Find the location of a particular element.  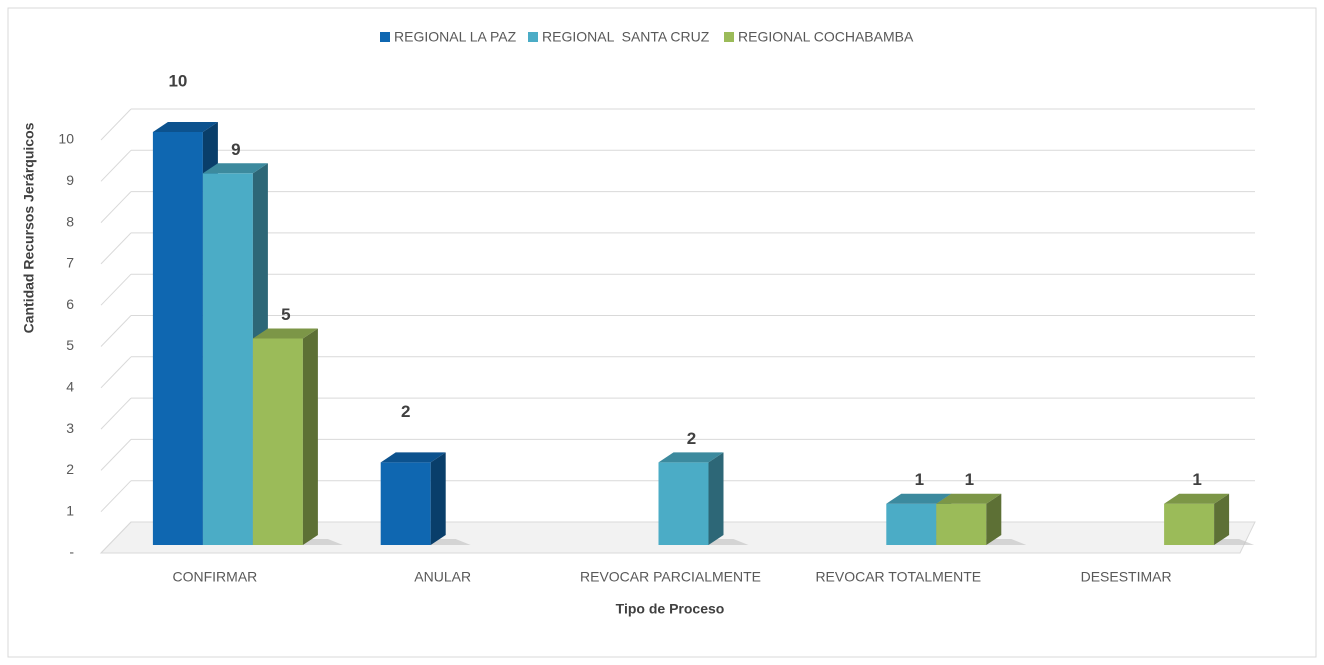

x-tick-label: REVOCAR PARCIALMENTE is located at coordinates (670, 577).